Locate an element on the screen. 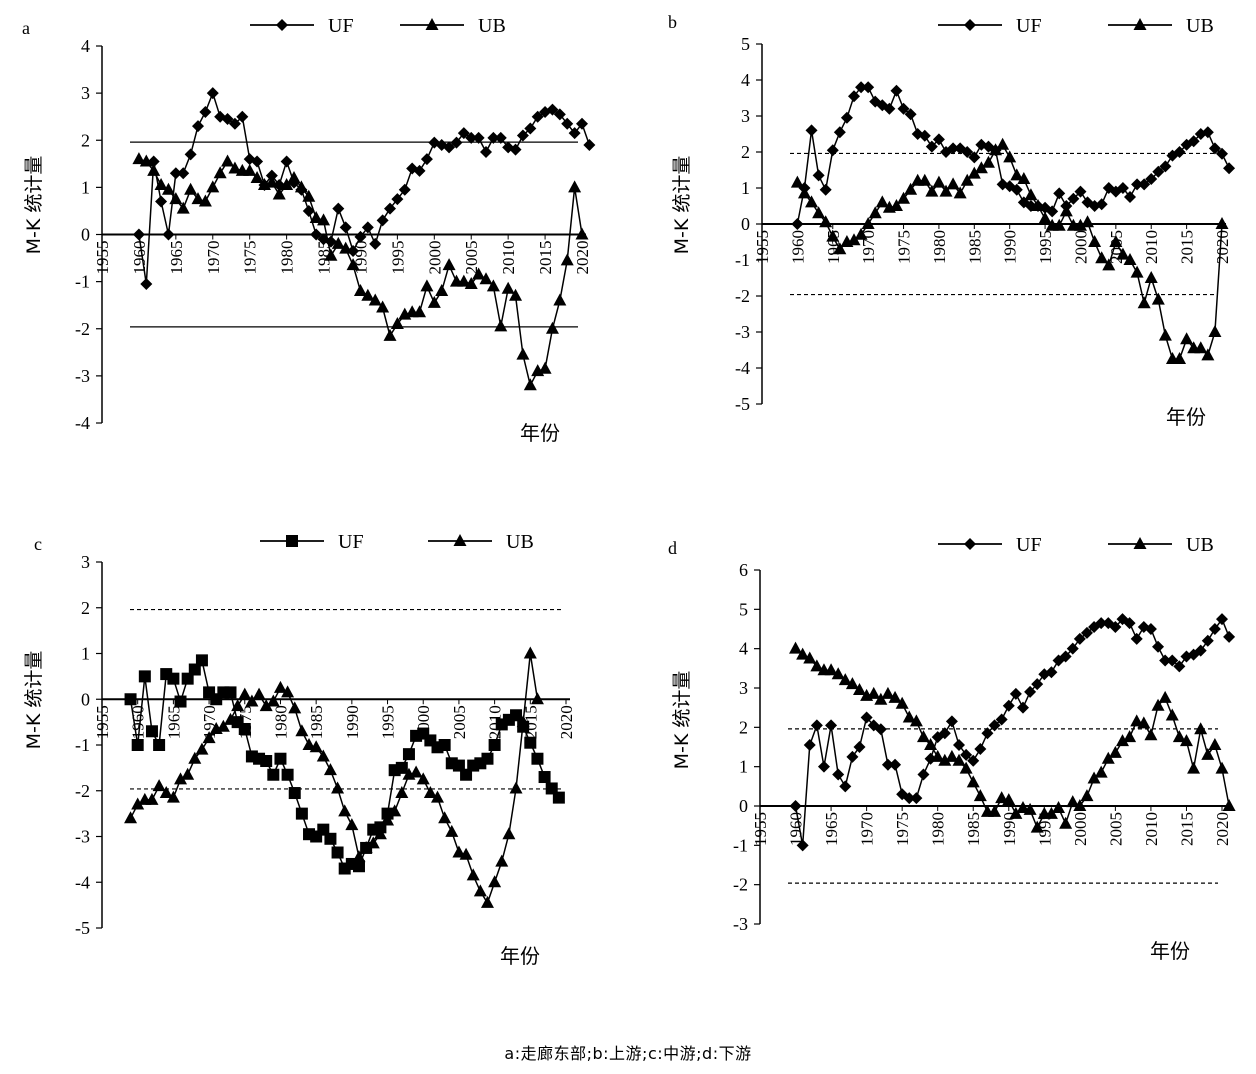 The height and width of the screenshot is (1074, 1256). panel-d-x-tick-label: 2000 is located at coordinates (1080, 829).